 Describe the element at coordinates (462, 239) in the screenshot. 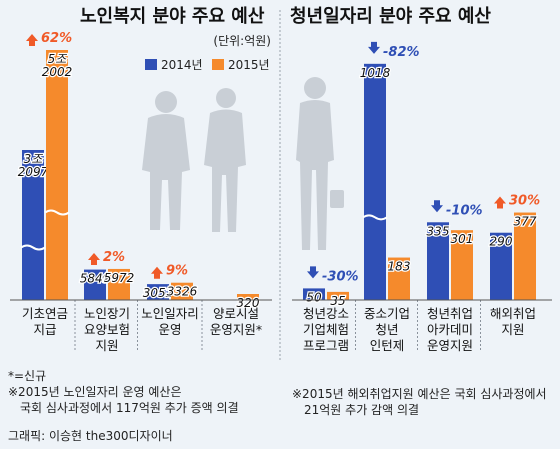

I see `value-label-p1-c2-2015-0: 301` at that location.